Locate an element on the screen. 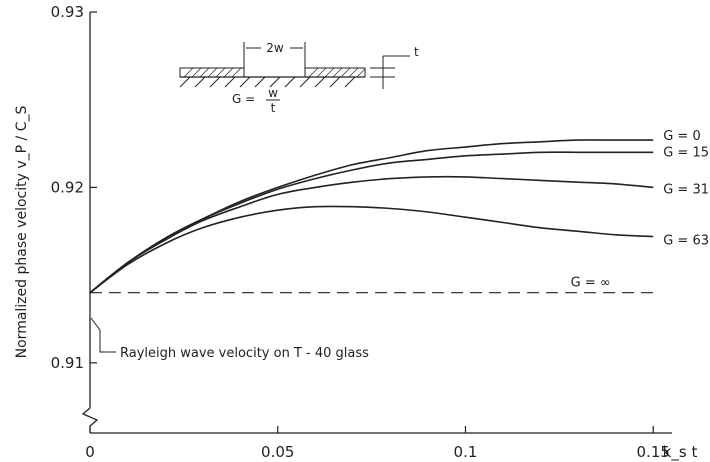 This screenshot has height=462, width=710. series-label: G = 63 is located at coordinates (686, 241).